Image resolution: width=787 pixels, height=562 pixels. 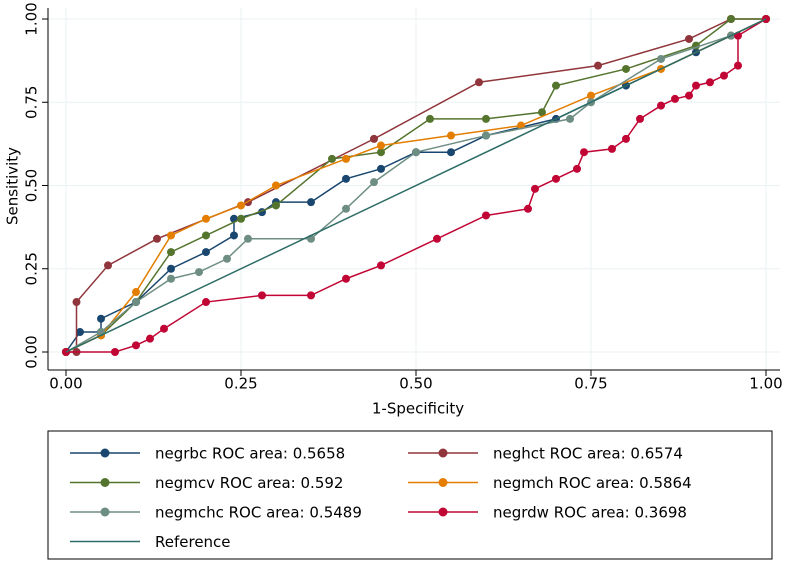 What do you see at coordinates (193, 542) in the screenshot?
I see `legend-label: Reference` at bounding box center [193, 542].